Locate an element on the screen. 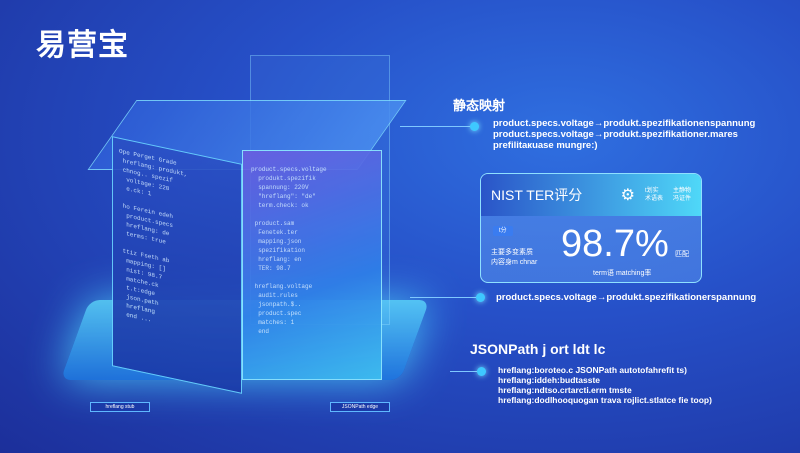 The width and height of the screenshot is (800, 453). card-title: NIST TER评分 is located at coordinates (537, 195).